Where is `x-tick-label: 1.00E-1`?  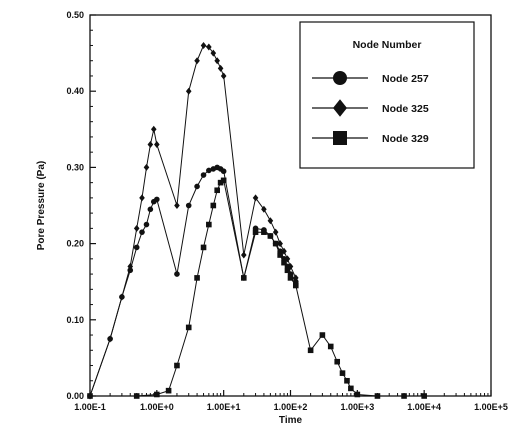
x-tick-label: 1.00E-1 is located at coordinates (90, 407).